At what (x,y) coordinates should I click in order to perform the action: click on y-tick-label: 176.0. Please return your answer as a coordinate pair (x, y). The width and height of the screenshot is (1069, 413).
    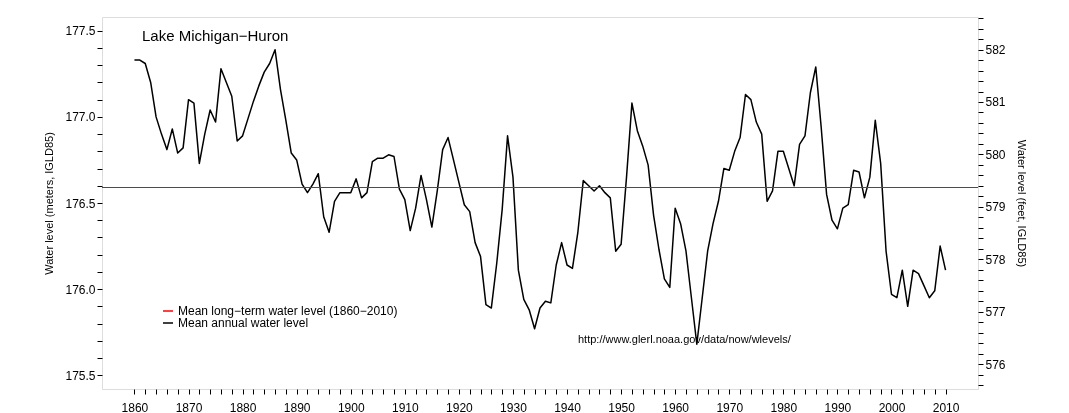
    Looking at the image, I should click on (80, 289).